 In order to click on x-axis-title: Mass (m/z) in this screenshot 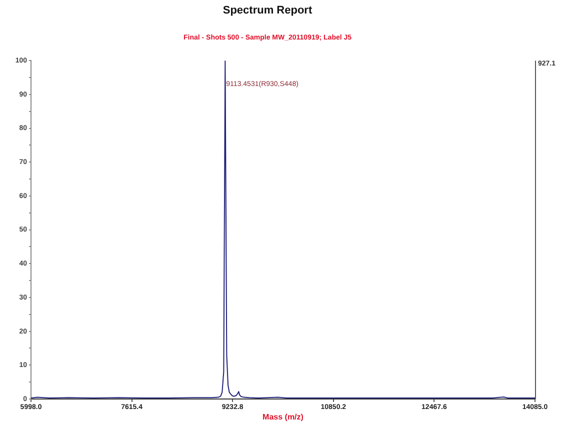, I will do `click(283, 417)`.